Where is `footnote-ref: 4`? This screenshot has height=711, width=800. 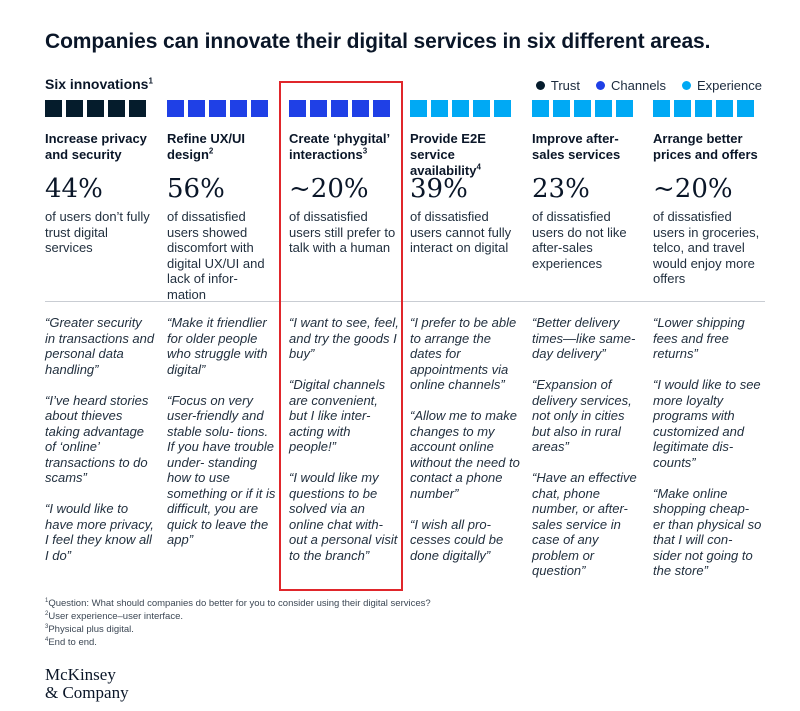
footnote-ref: 4 is located at coordinates (478, 167).